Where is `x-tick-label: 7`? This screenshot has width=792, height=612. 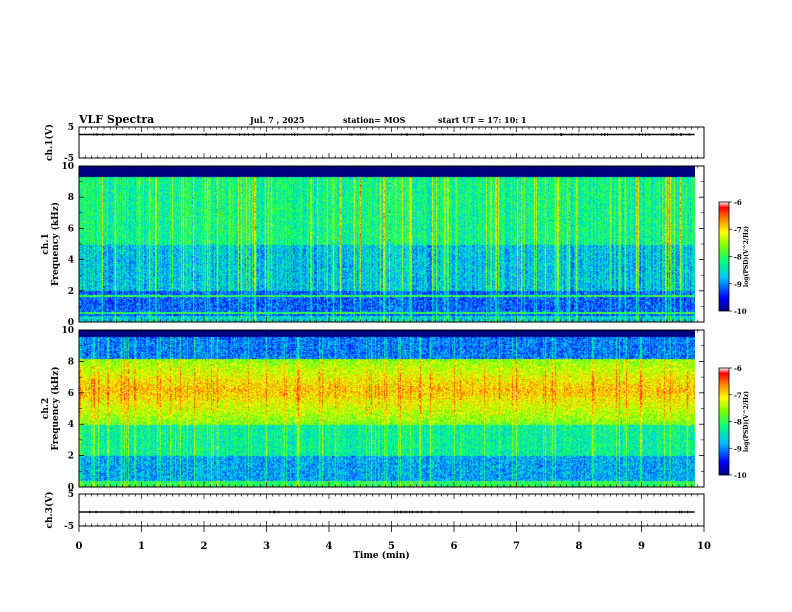
x-tick-label: 7 is located at coordinates (516, 546).